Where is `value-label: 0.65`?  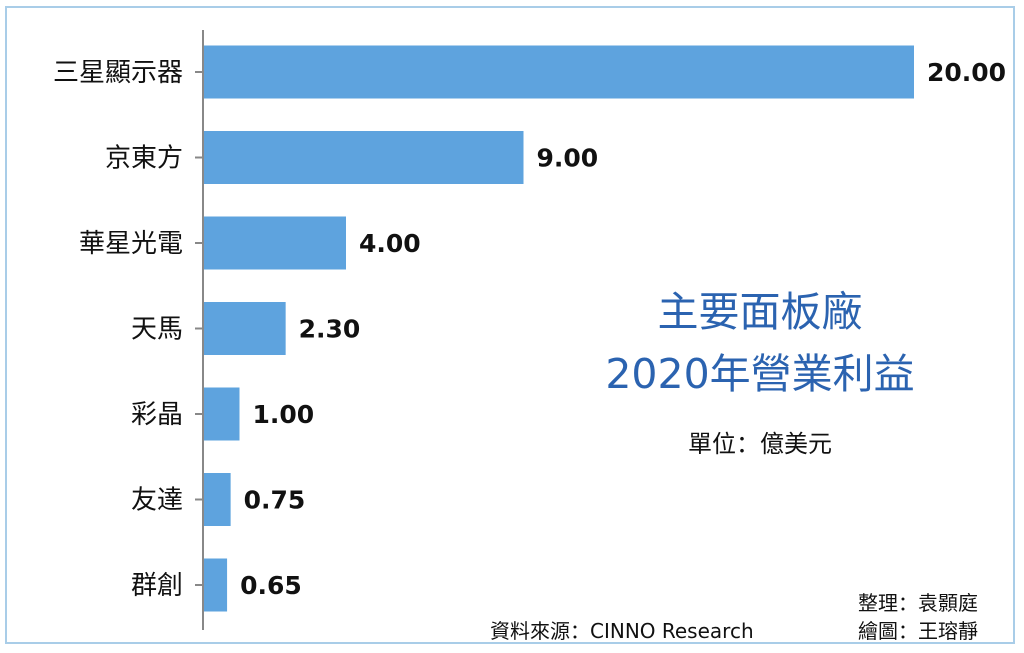 value-label: 0.65 is located at coordinates (271, 585).